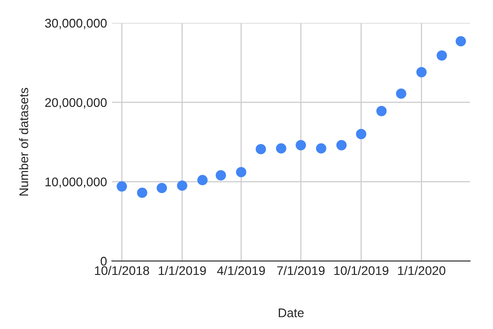 This screenshot has height=329, width=493. What do you see at coordinates (182, 271) in the screenshot?
I see `x-tick-label: 1/1/2019` at bounding box center [182, 271].